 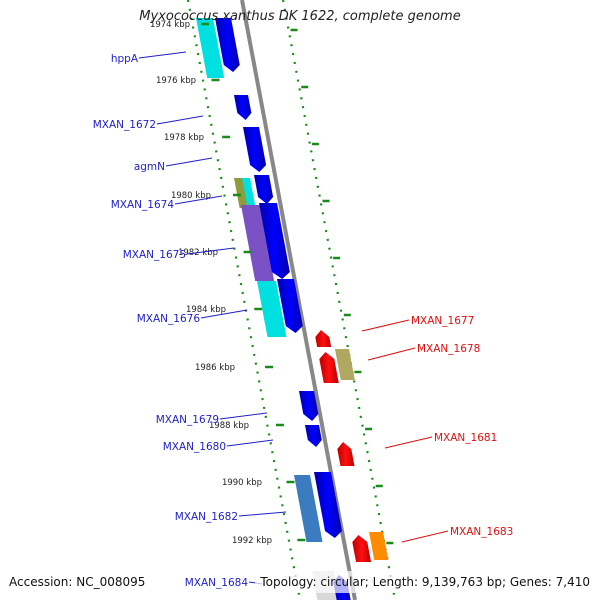 What do you see at coordinates (170, 25) in the screenshot?
I see `kbp-tick-label: 1974 kbp` at bounding box center [170, 25].